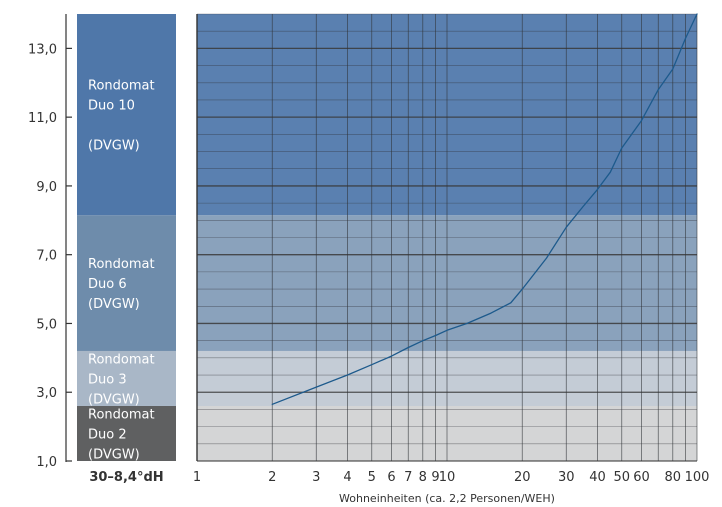  I want to click on x-tick-label: 100, so click(697, 477).